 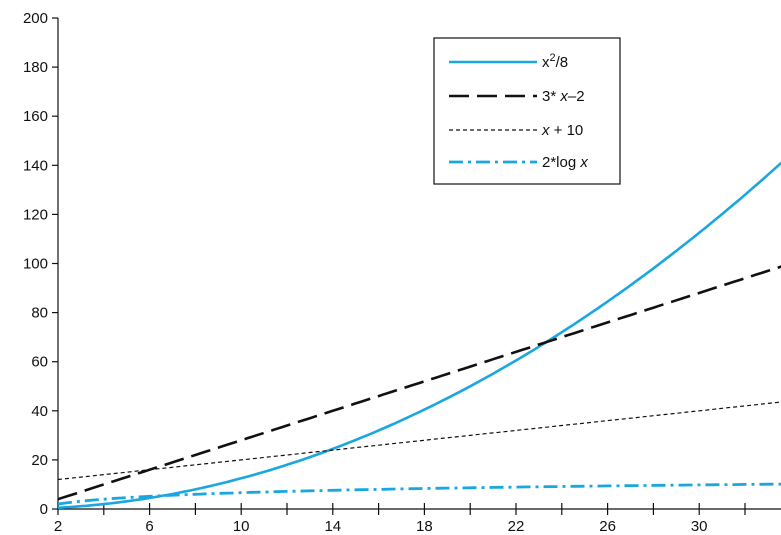 What do you see at coordinates (553, 58) in the screenshot?
I see `legend-label-sup: 2` at bounding box center [553, 58].